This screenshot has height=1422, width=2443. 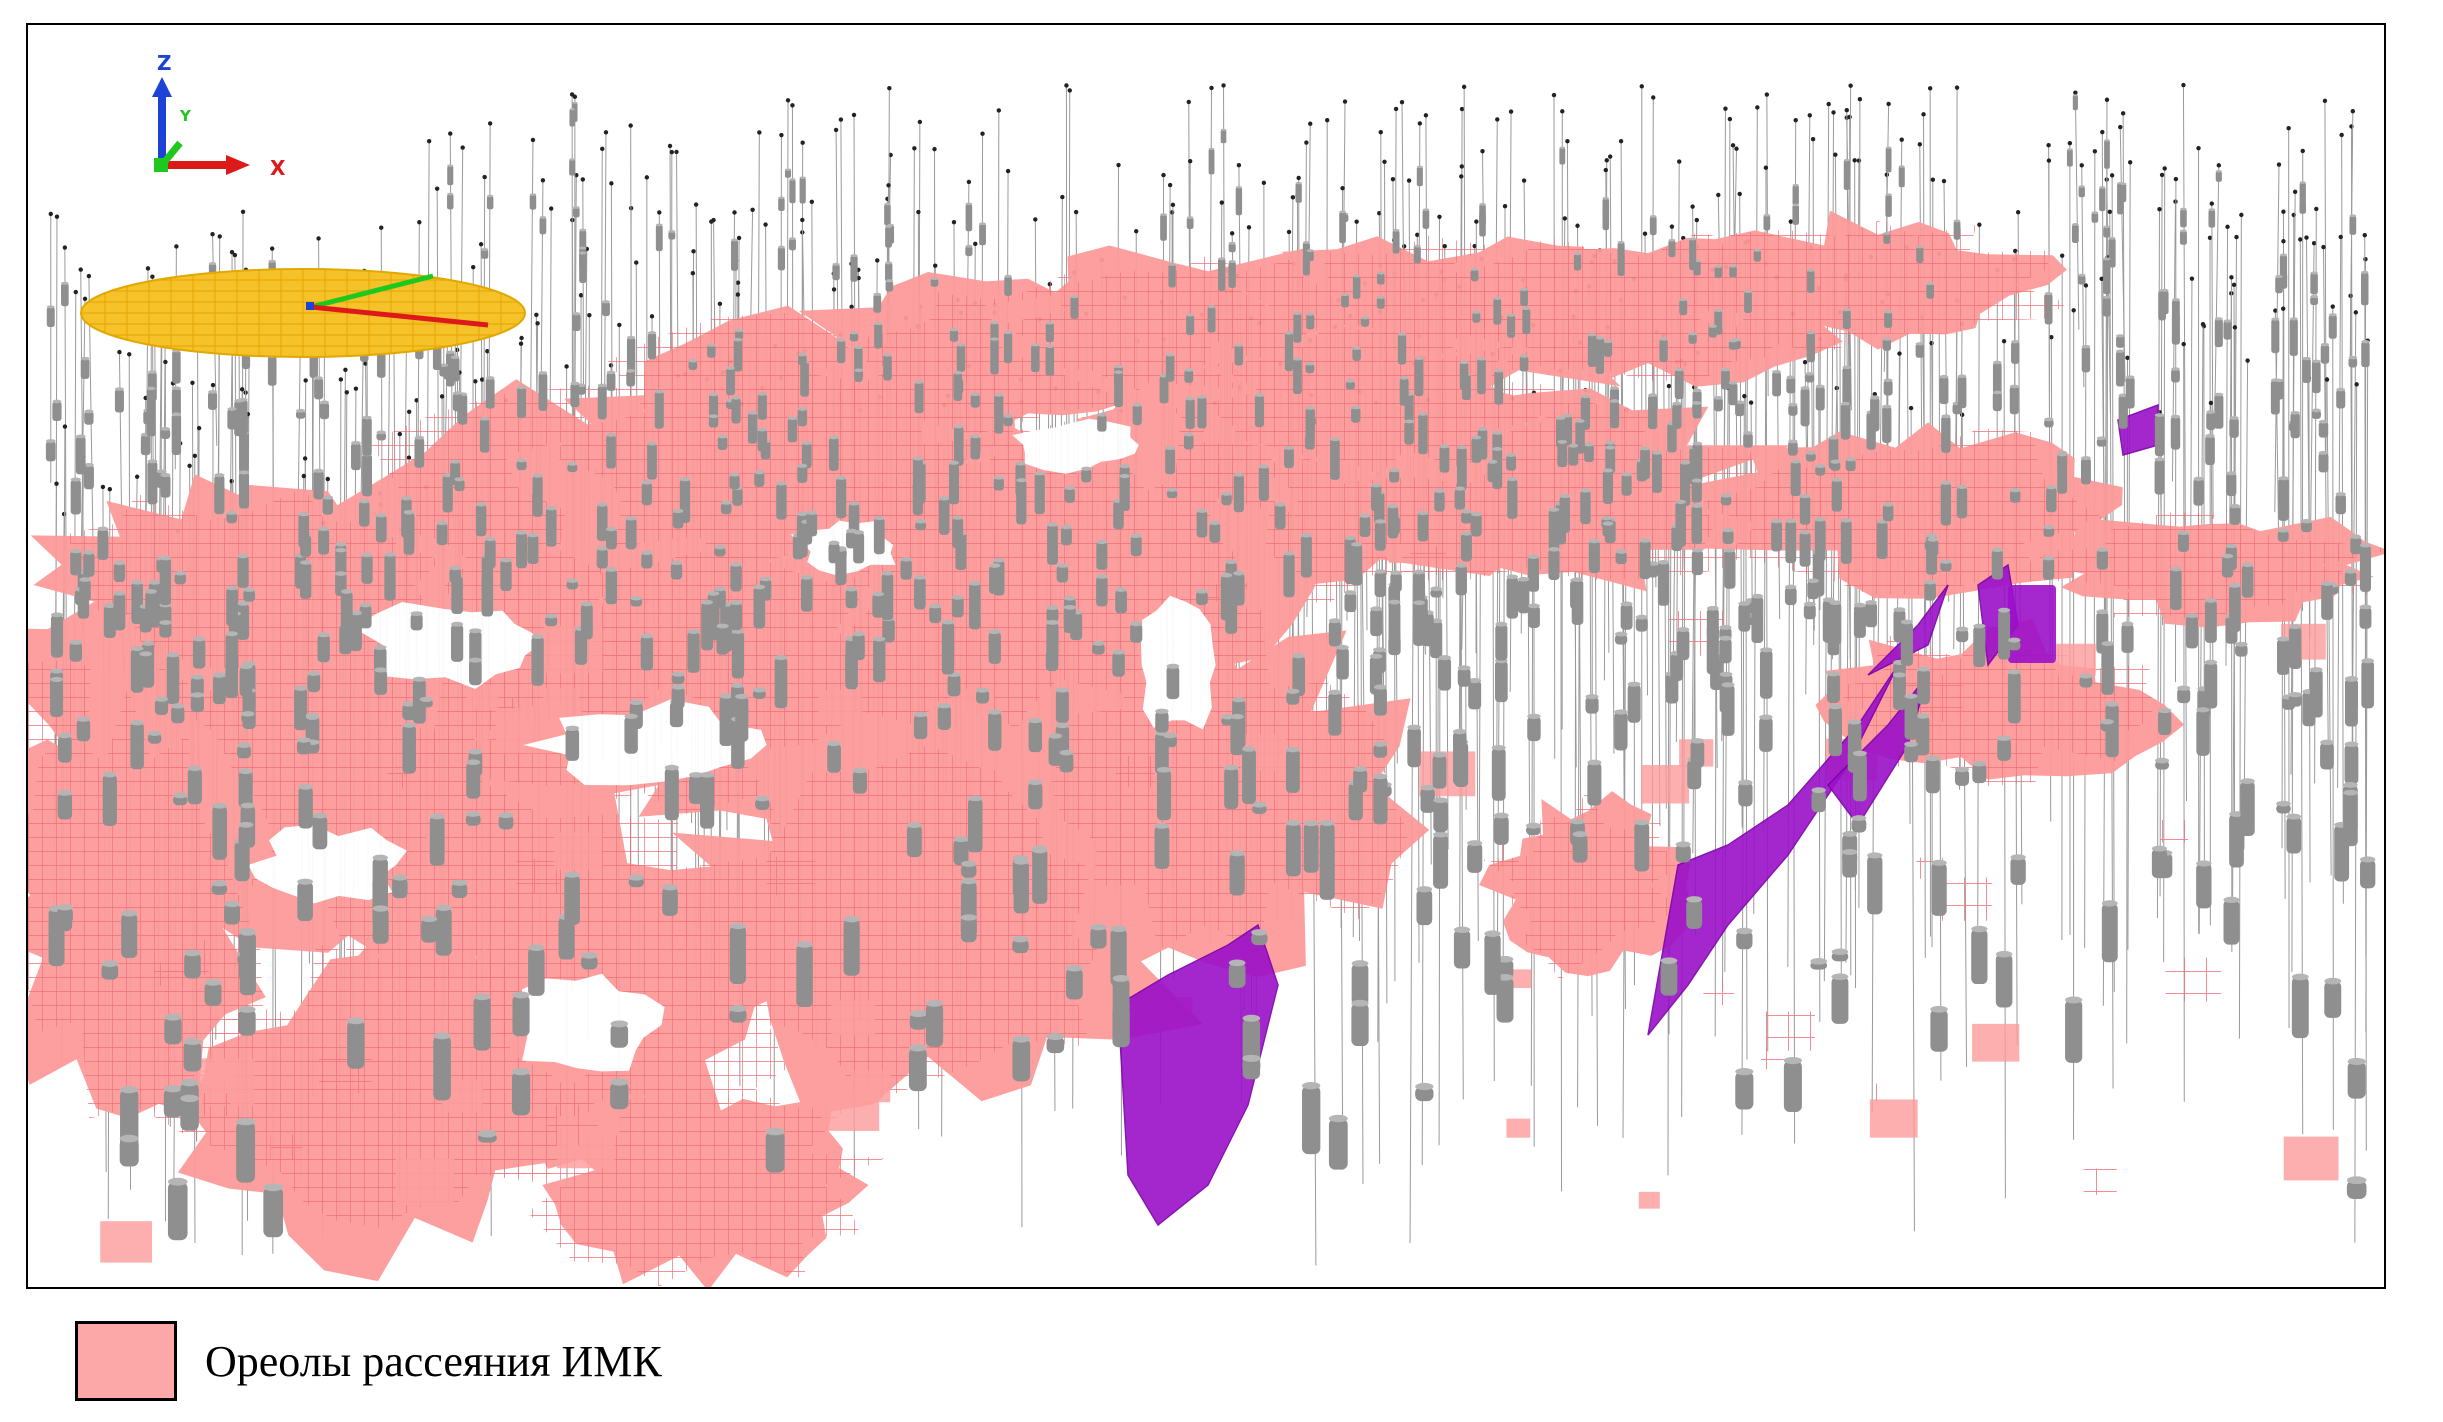 I want to click on legend: Ореолы рассеяния ИМК, so click(x=368, y=1361).